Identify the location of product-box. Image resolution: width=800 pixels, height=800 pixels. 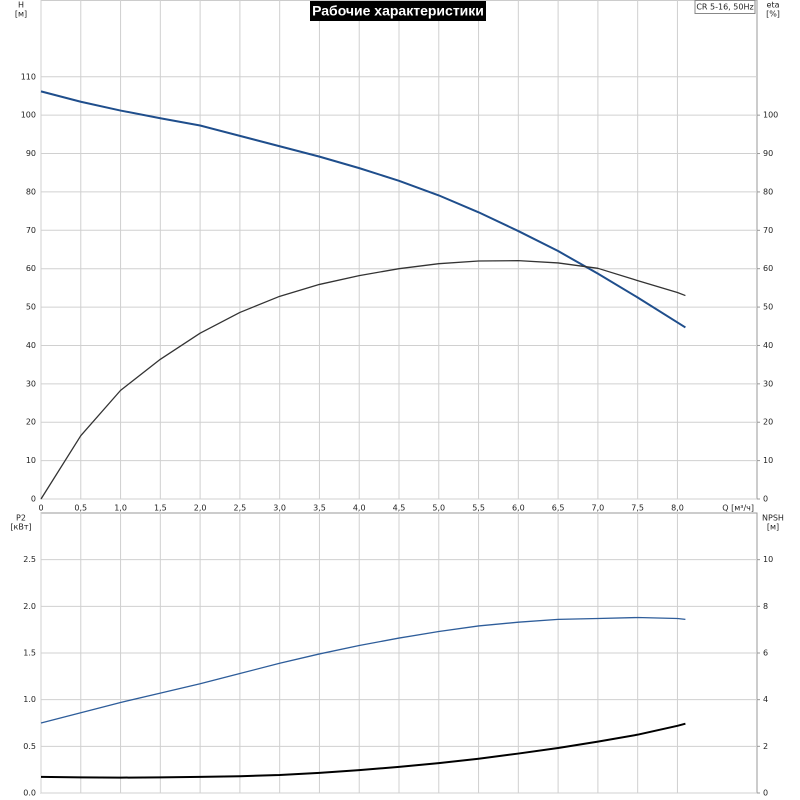
(725, 7).